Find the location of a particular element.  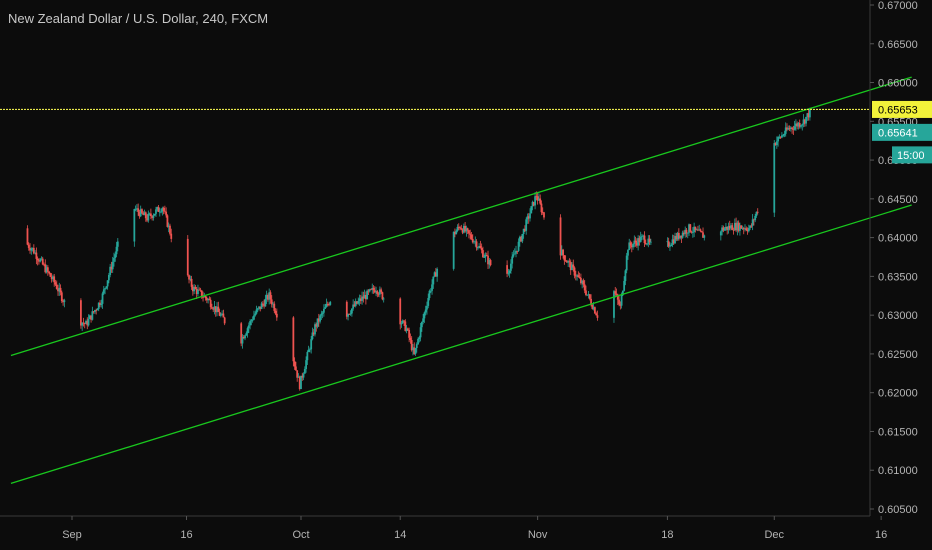

last-price-label: 0.65641 is located at coordinates (898, 133).